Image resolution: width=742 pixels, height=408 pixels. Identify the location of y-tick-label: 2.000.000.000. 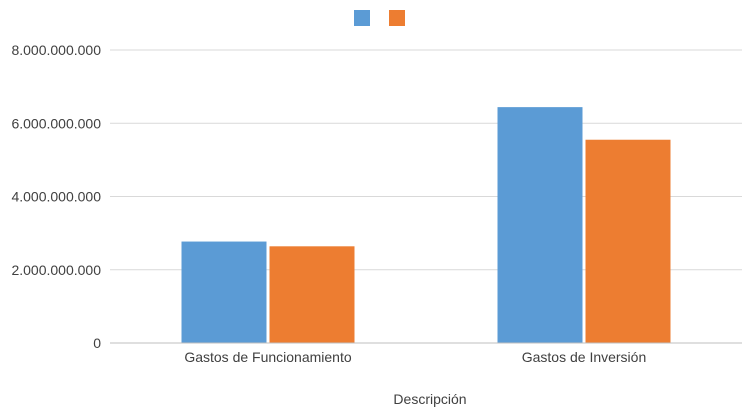
(56, 270).